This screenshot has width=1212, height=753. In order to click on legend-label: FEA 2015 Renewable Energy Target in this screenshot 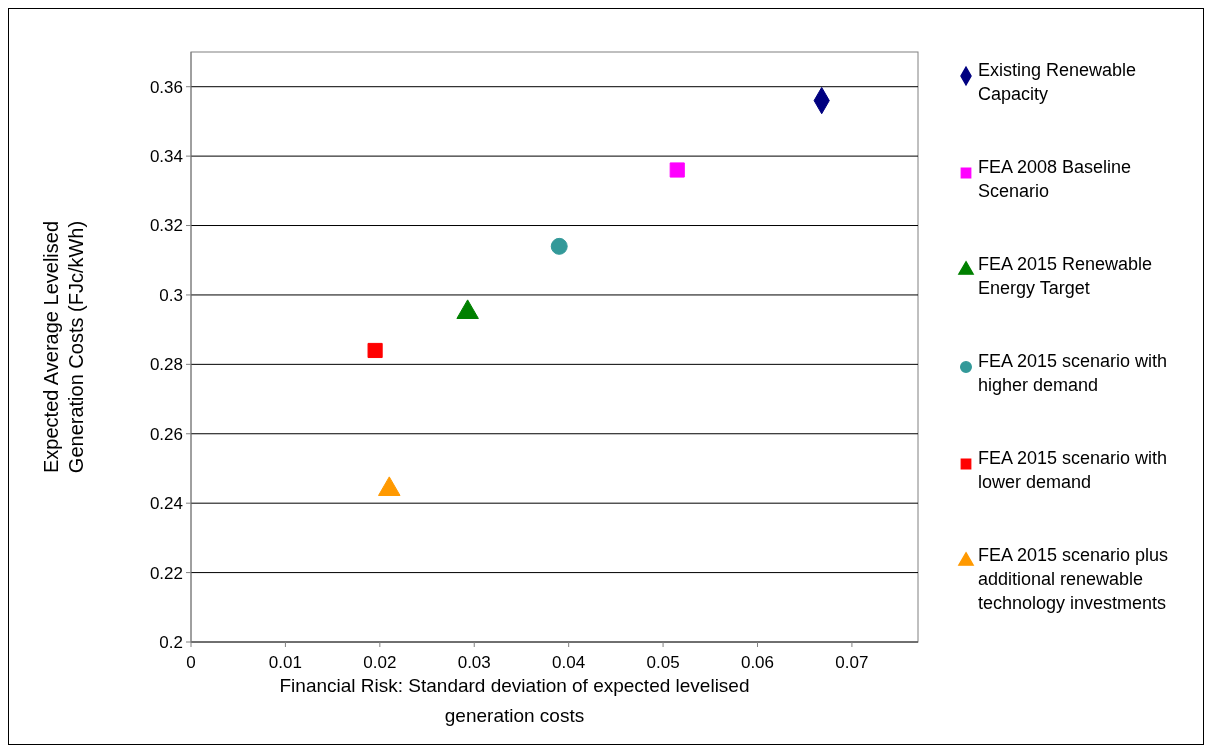, I will do `click(1065, 276)`.